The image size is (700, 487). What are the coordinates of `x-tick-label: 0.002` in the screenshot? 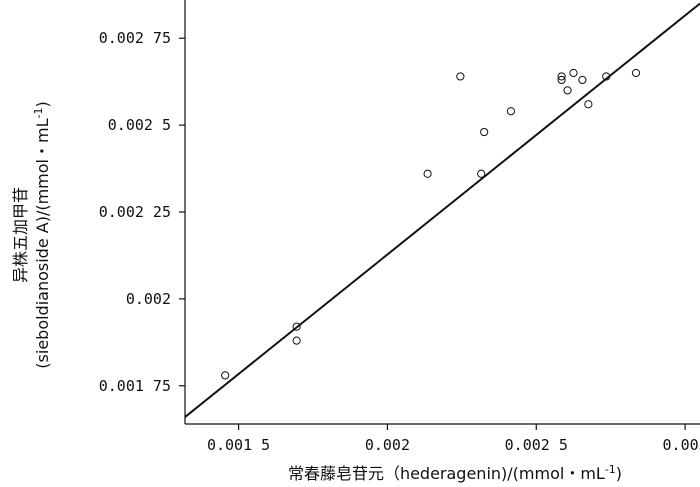 It's located at (387, 445).